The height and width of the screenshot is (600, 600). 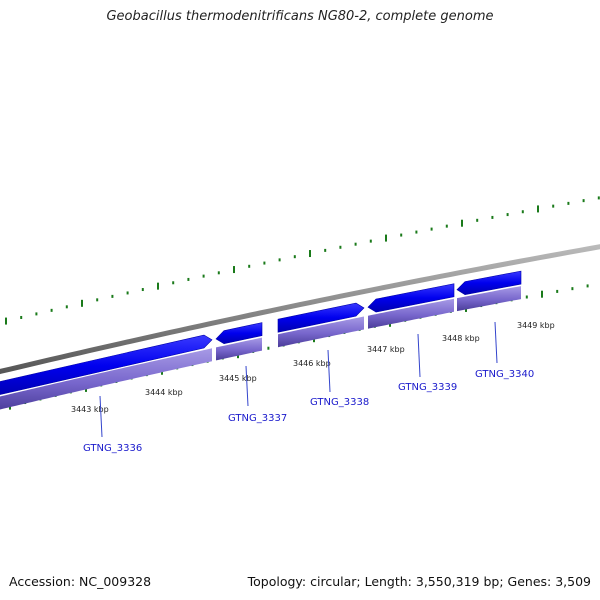 I want to click on gene-label: GTNG_3339, so click(x=427, y=387).